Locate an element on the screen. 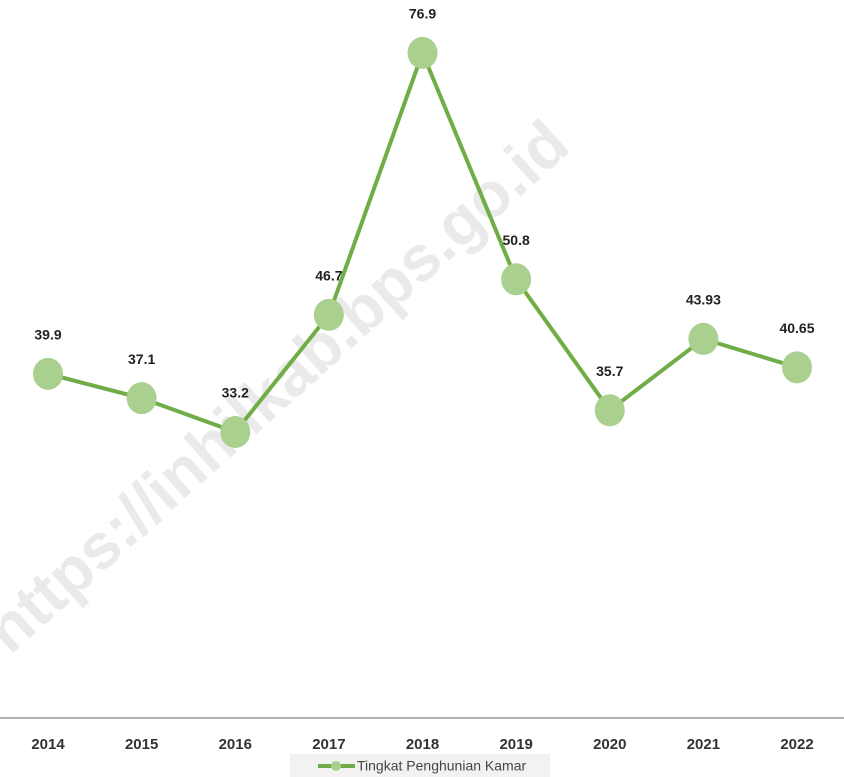  x-tick-label: 2020 is located at coordinates (609, 744).